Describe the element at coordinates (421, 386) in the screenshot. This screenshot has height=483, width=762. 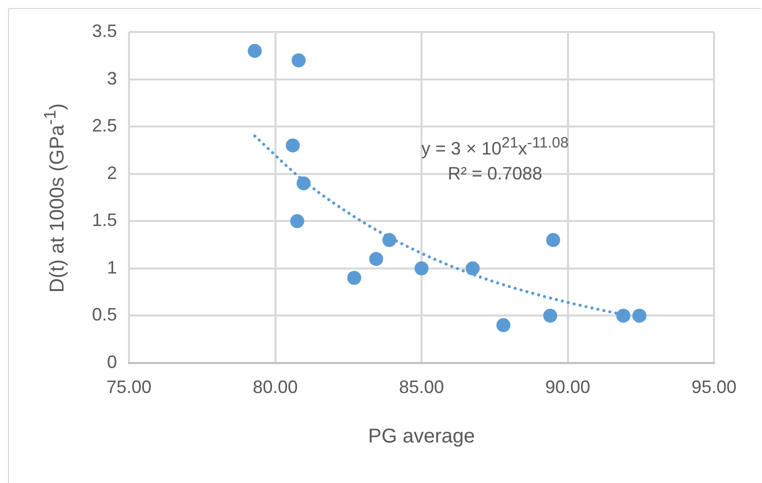
I see `x-tick-label: 85.00` at that location.